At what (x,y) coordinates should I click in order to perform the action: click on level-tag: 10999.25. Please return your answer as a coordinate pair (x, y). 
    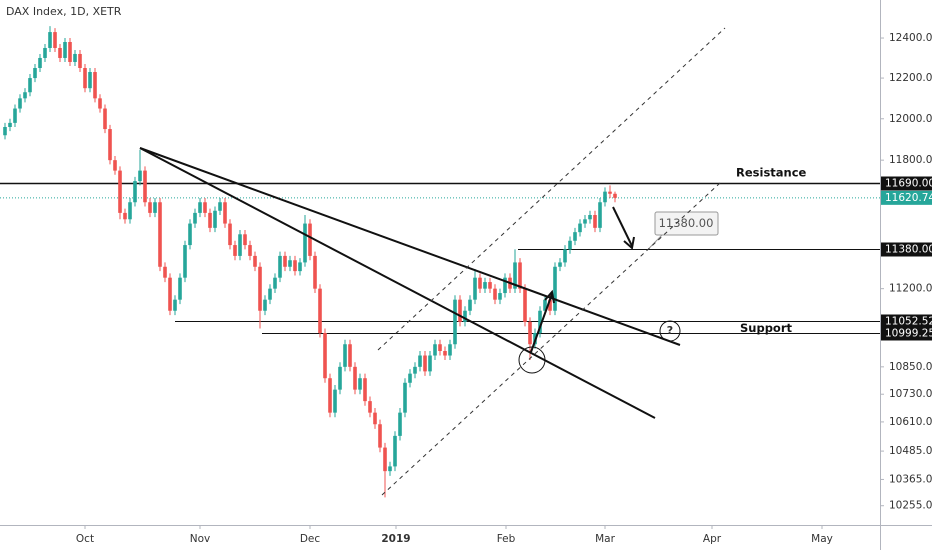
    Looking at the image, I should click on (908, 334).